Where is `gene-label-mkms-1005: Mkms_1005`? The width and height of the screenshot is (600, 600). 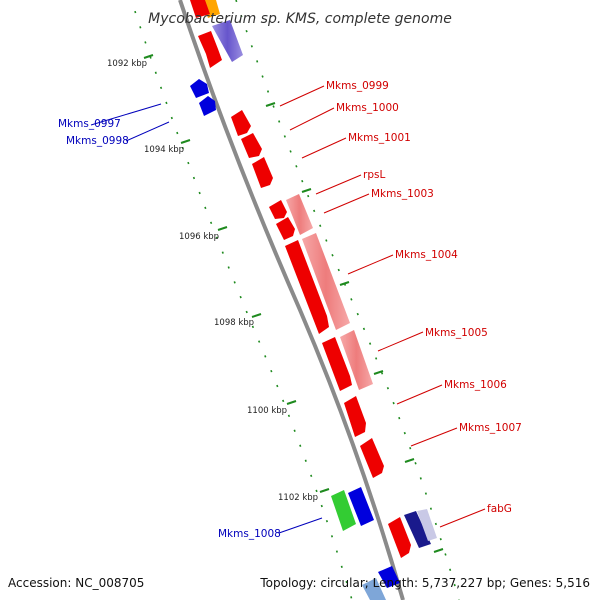
gene-label-mkms-1005: Mkms_1005 is located at coordinates (456, 333).